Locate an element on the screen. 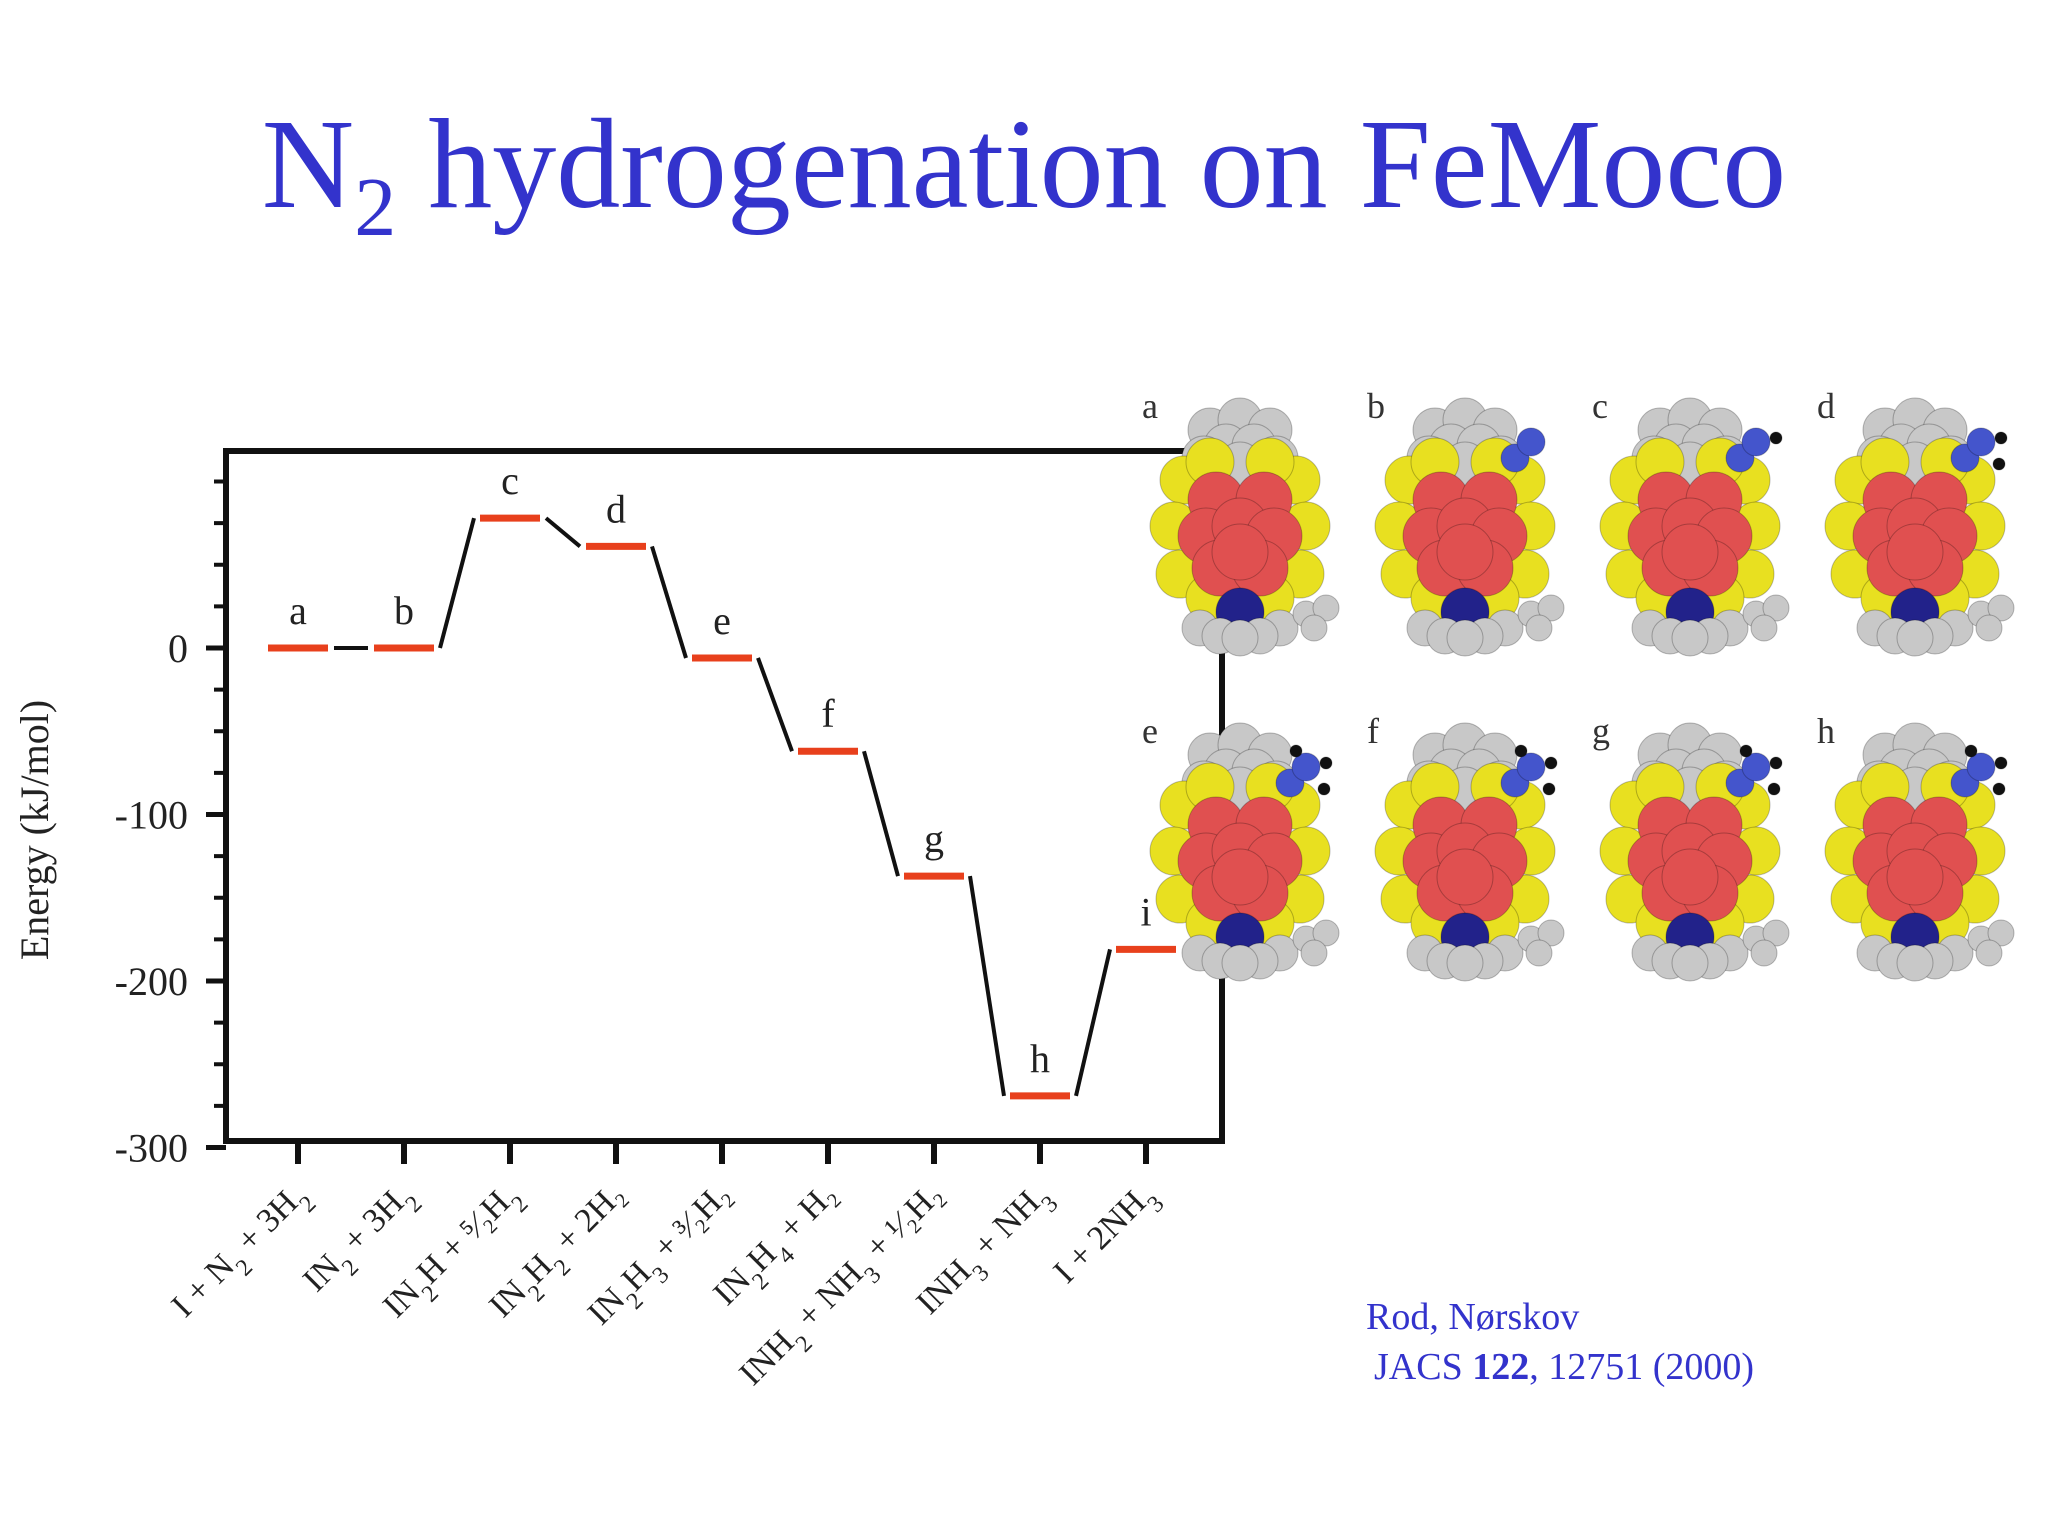 The width and height of the screenshot is (2048, 1536). state-label-c: c is located at coordinates (510, 480).